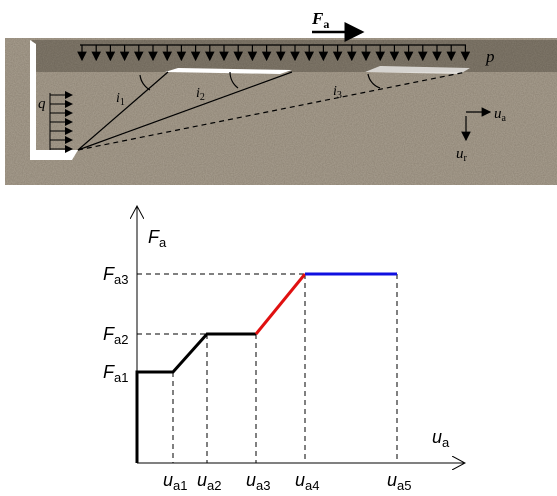 This screenshot has height=496, width=557. I want to click on y-label: Fa1, so click(115, 373).